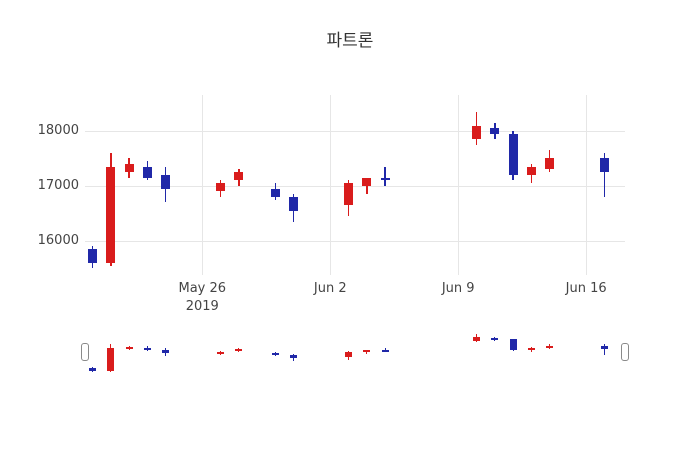 Image resolution: width=700 pixels, height=450 pixels. What do you see at coordinates (58, 240) in the screenshot?
I see `y-axis-tick-label: 16000` at bounding box center [58, 240].